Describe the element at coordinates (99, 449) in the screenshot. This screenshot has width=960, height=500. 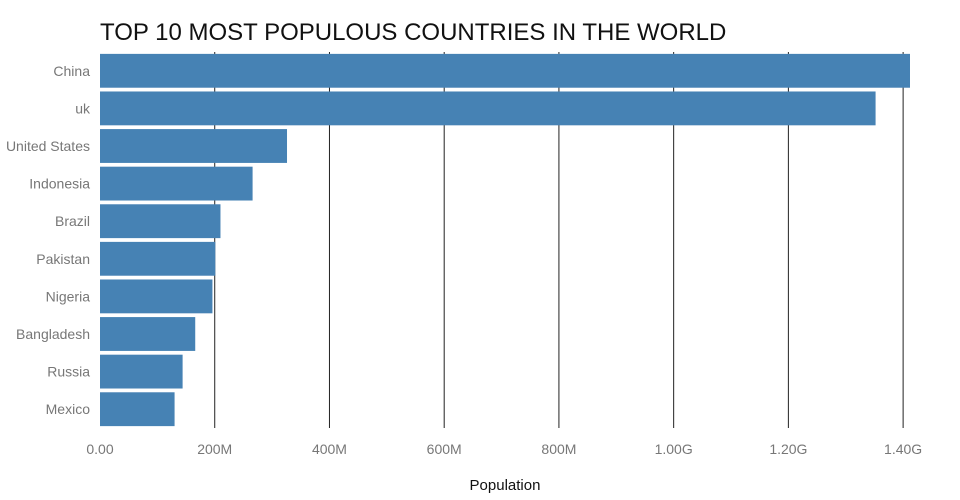
I see `x-tick-label: 0.00` at that location.